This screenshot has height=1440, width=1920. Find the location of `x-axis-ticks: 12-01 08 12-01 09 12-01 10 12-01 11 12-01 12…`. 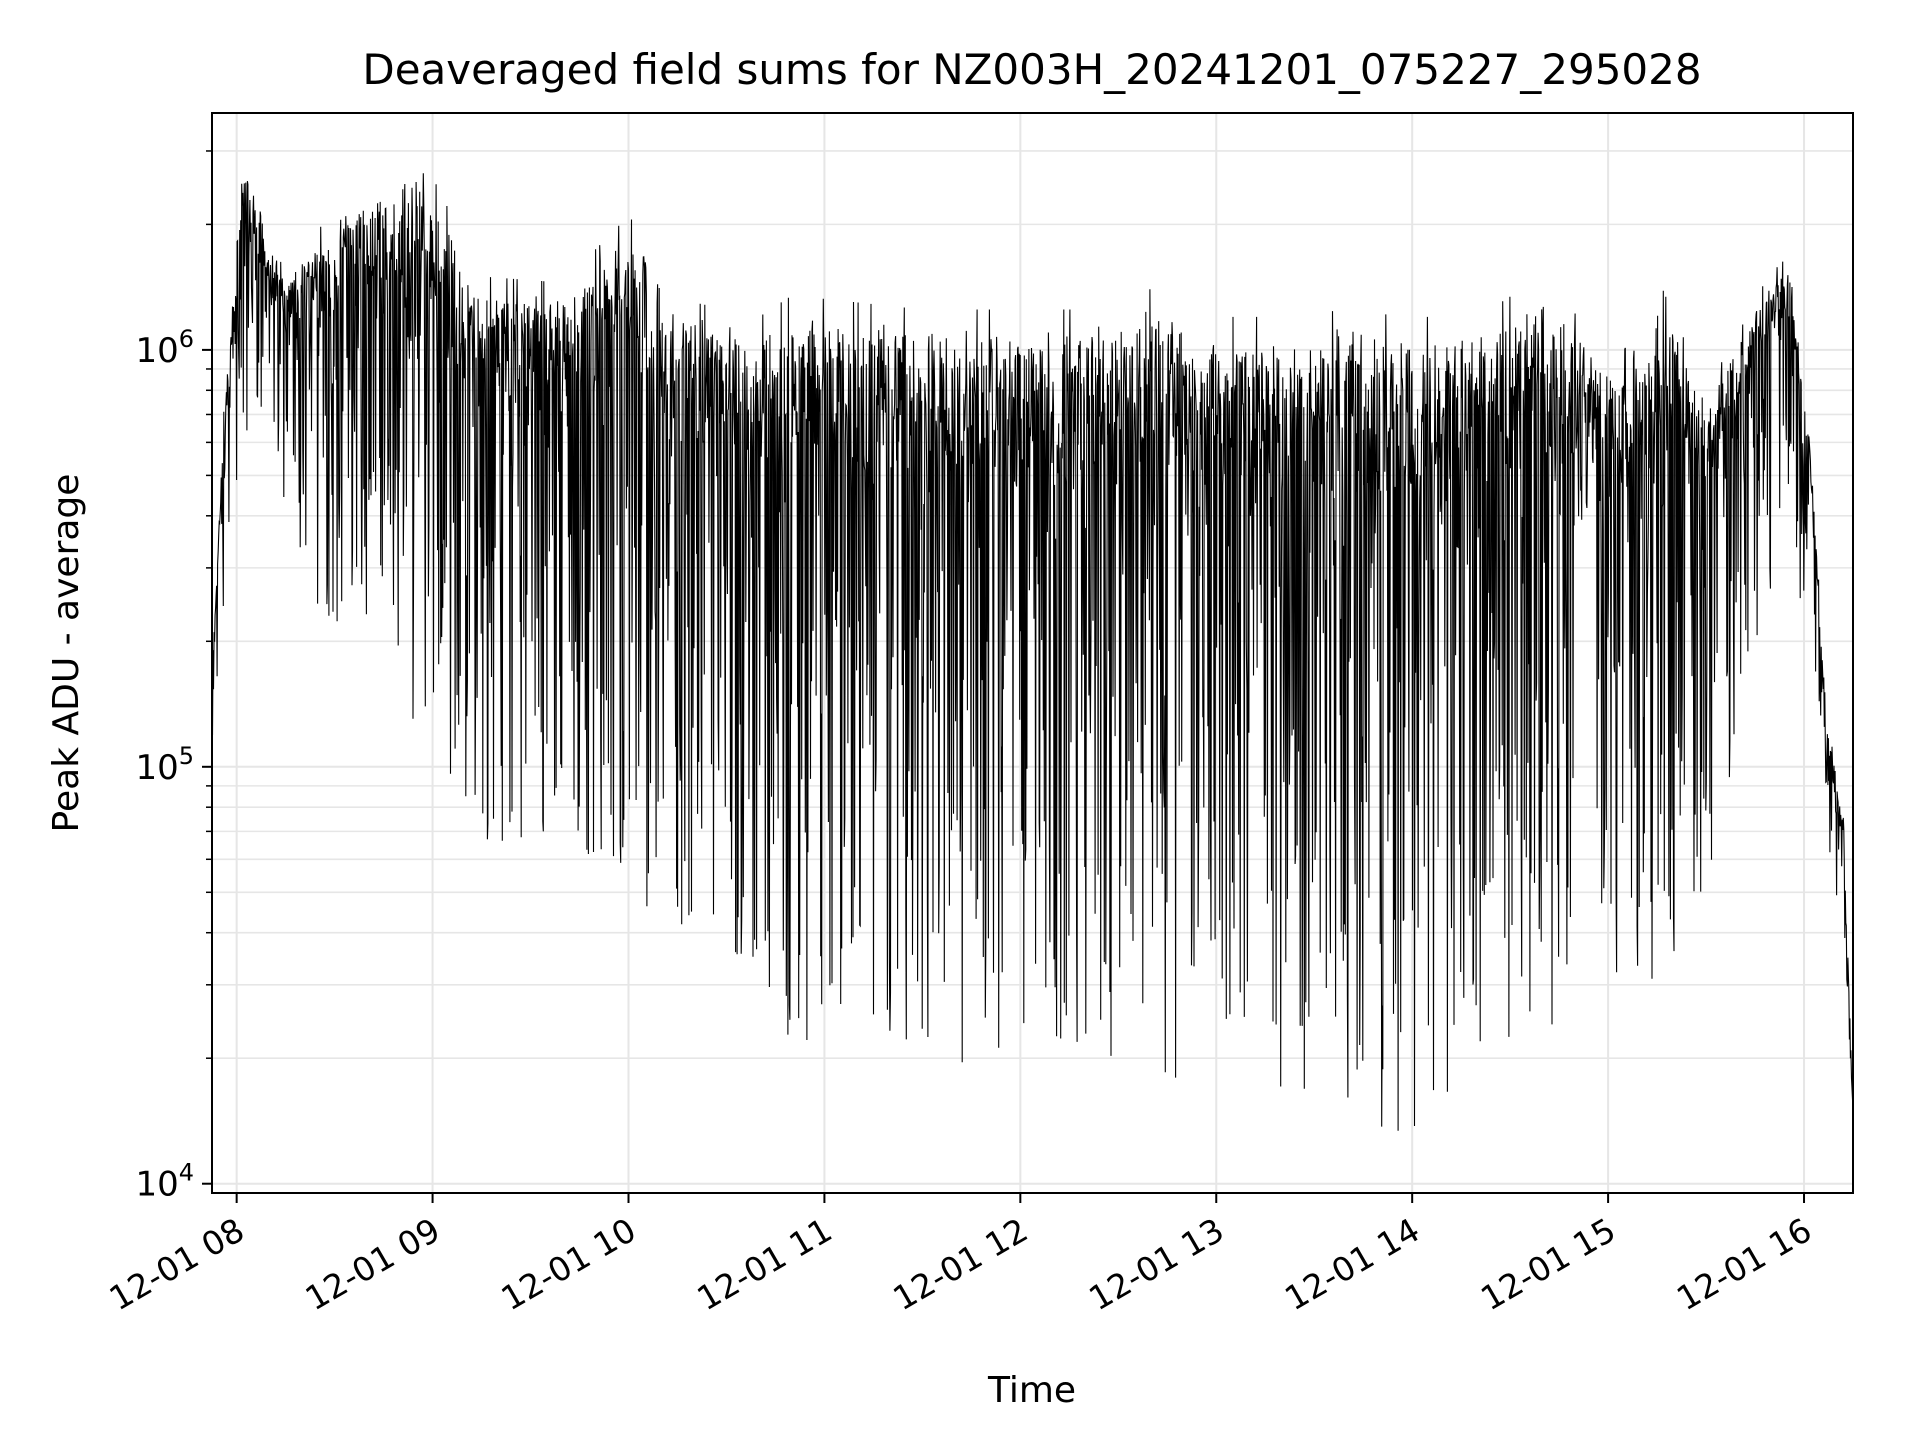

x-axis-ticks: 12-01 08 12-01 09 12-01 10 12-01 11 12-01 12… is located at coordinates (960, 1255).